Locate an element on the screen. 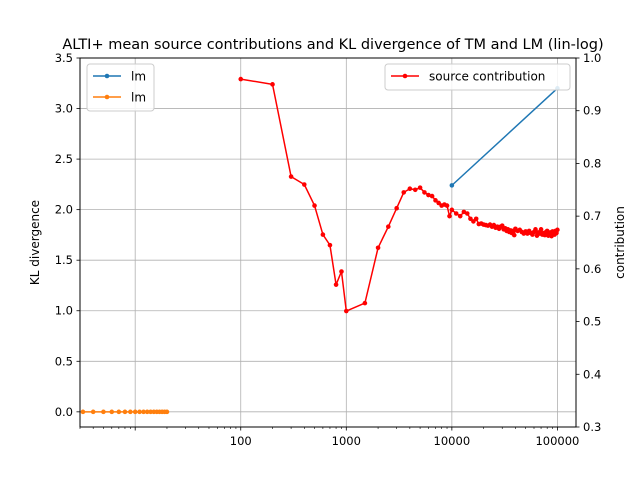 This screenshot has width=640, height=480. legend-left: lm lm is located at coordinates (120, 87).